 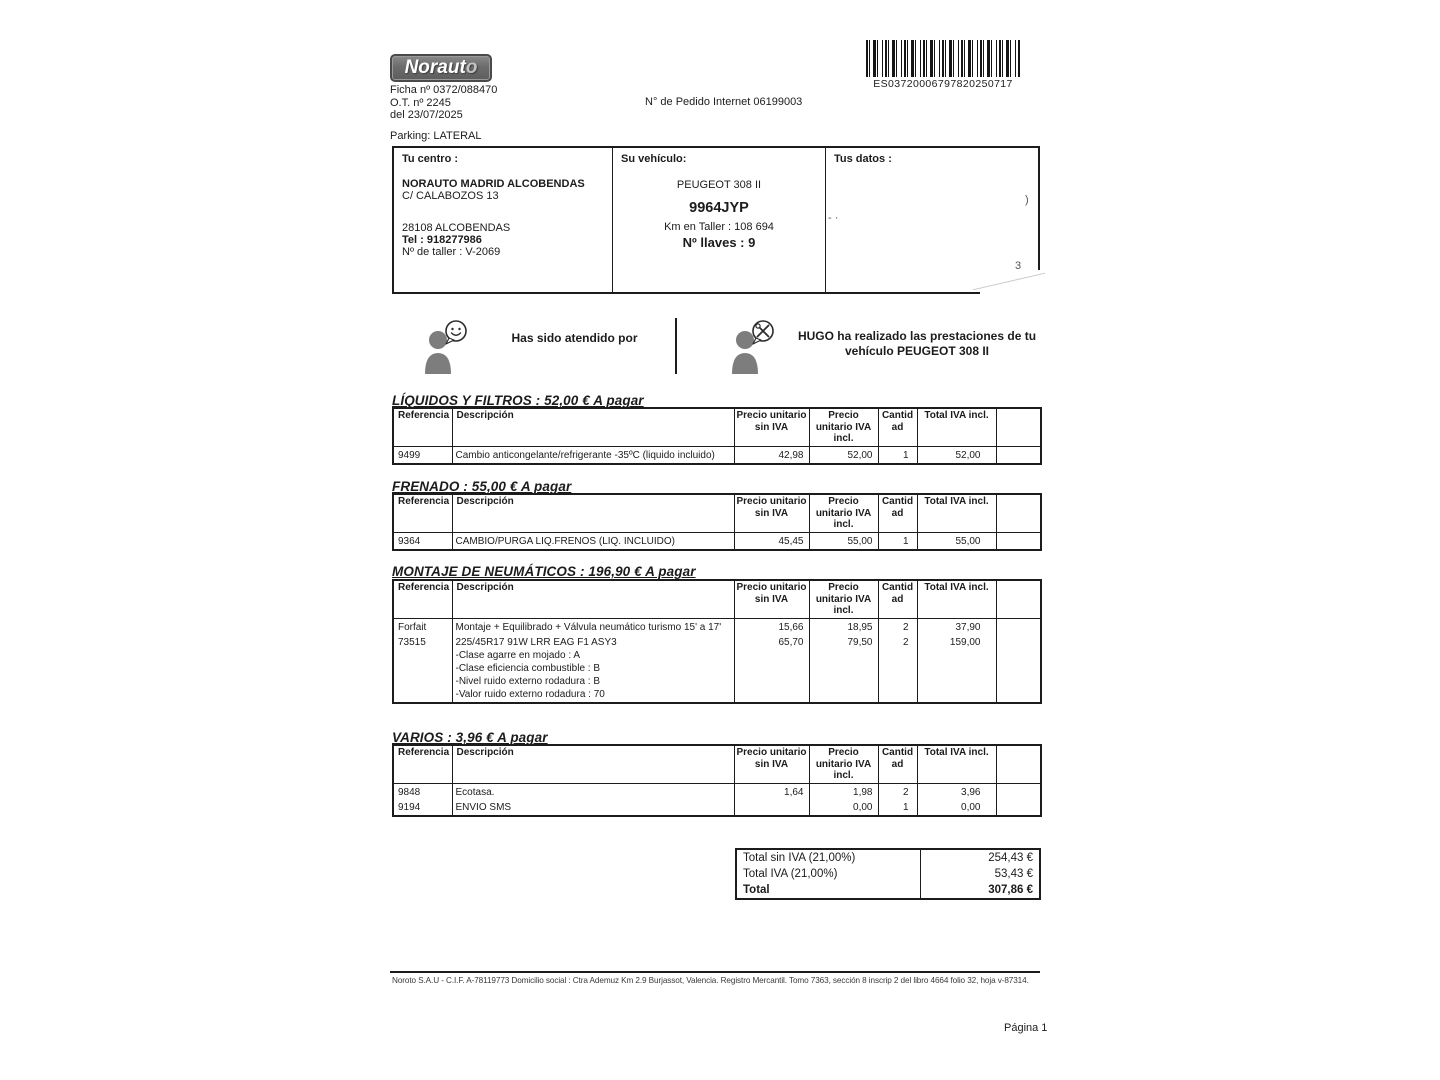 What do you see at coordinates (843, 807) in the screenshot?
I see `unit-price-vat-cell: 0,00` at bounding box center [843, 807].